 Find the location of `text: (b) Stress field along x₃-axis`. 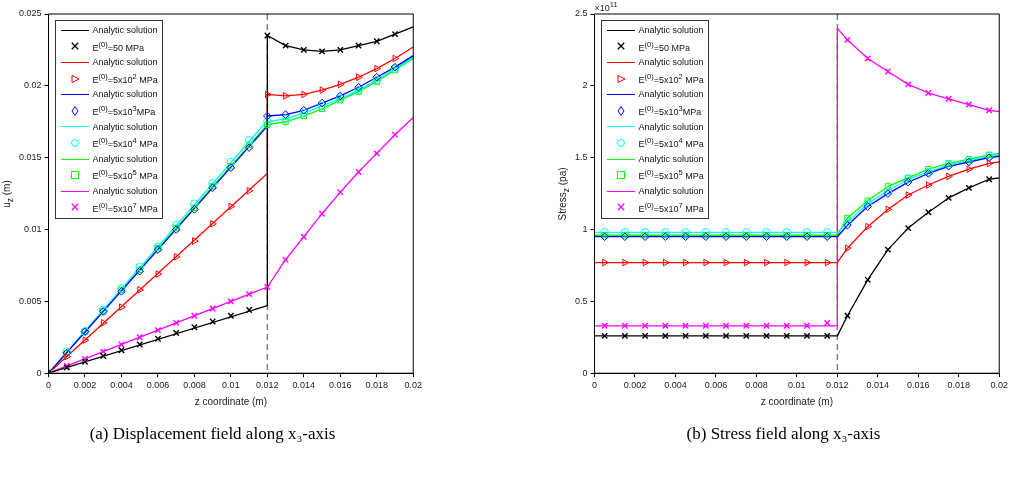

text: (b) Stress field along x₃-axis is located at coordinates (783, 434).